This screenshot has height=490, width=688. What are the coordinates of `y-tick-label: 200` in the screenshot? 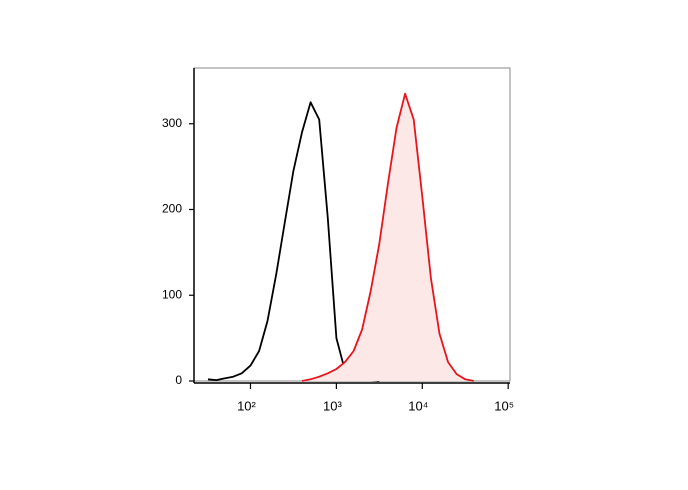 It's located at (172, 209).